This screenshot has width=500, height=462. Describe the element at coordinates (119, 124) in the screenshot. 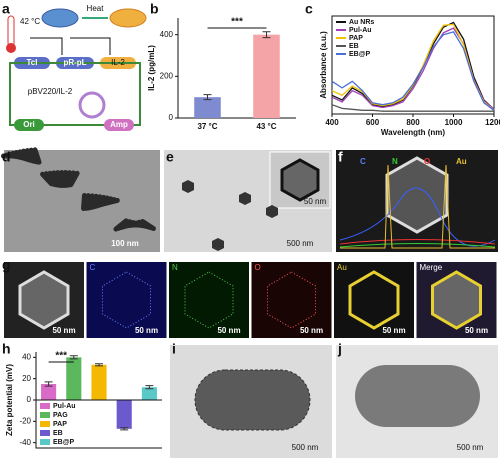

I see `gene: Amp` at that location.